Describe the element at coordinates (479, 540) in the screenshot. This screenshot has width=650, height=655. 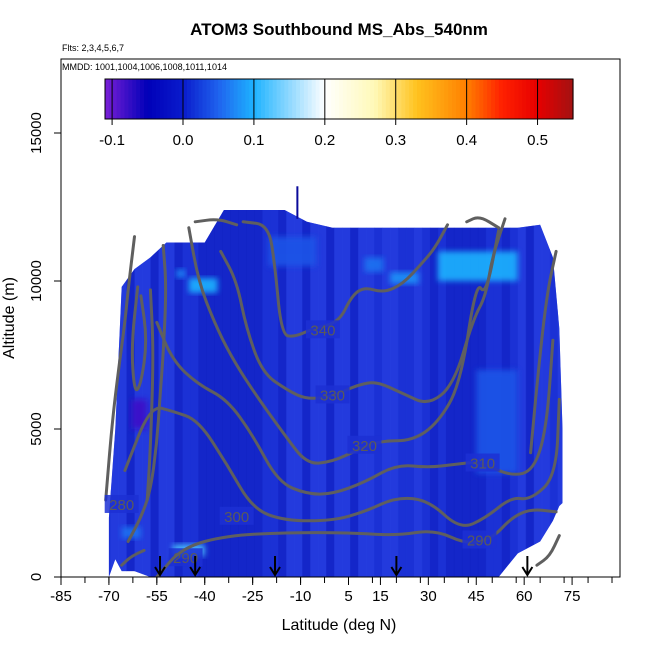
I see `isentrope-label: 290` at that location.